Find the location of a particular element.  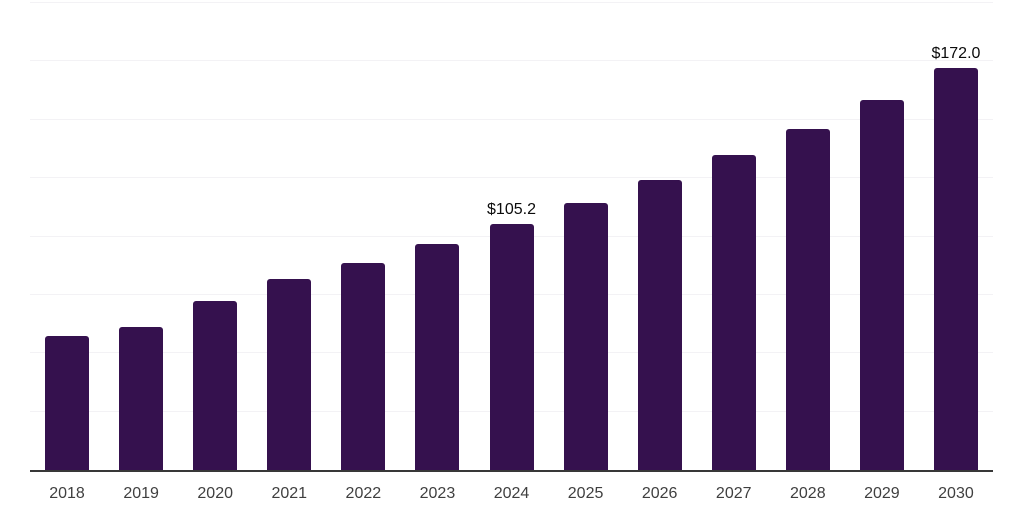

bar-2023 is located at coordinates (437, 356).